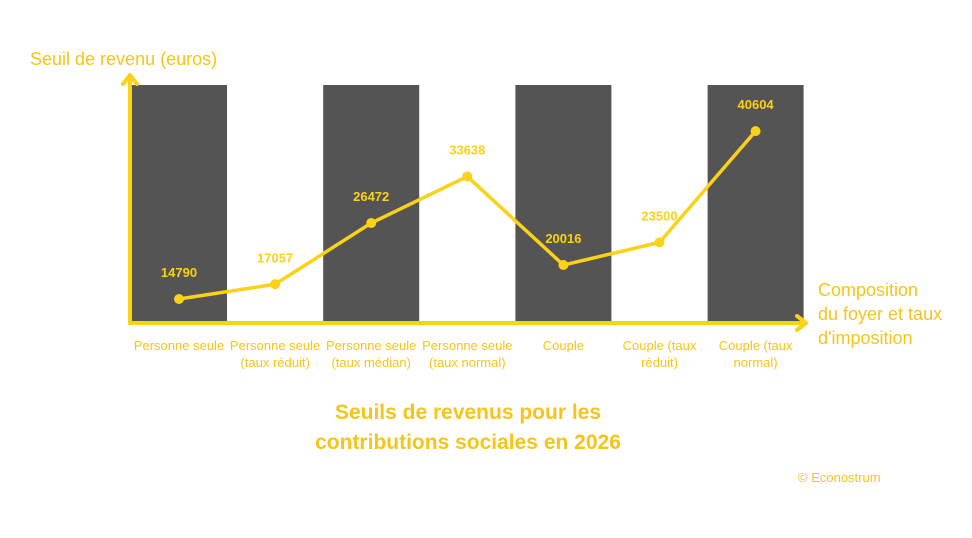 The width and height of the screenshot is (972, 538). What do you see at coordinates (275, 257) in the screenshot?
I see `data-label: 17057` at bounding box center [275, 257].